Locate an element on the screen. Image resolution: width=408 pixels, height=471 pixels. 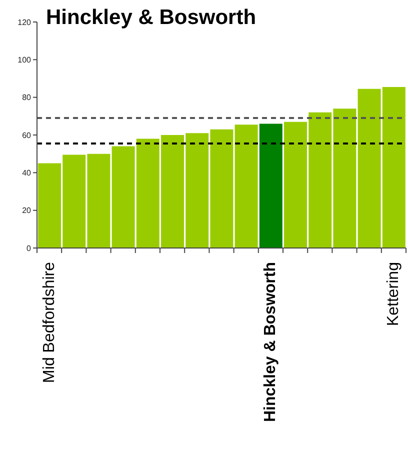
chart-title: Hinckley & Bosworth is located at coordinates (151, 18).